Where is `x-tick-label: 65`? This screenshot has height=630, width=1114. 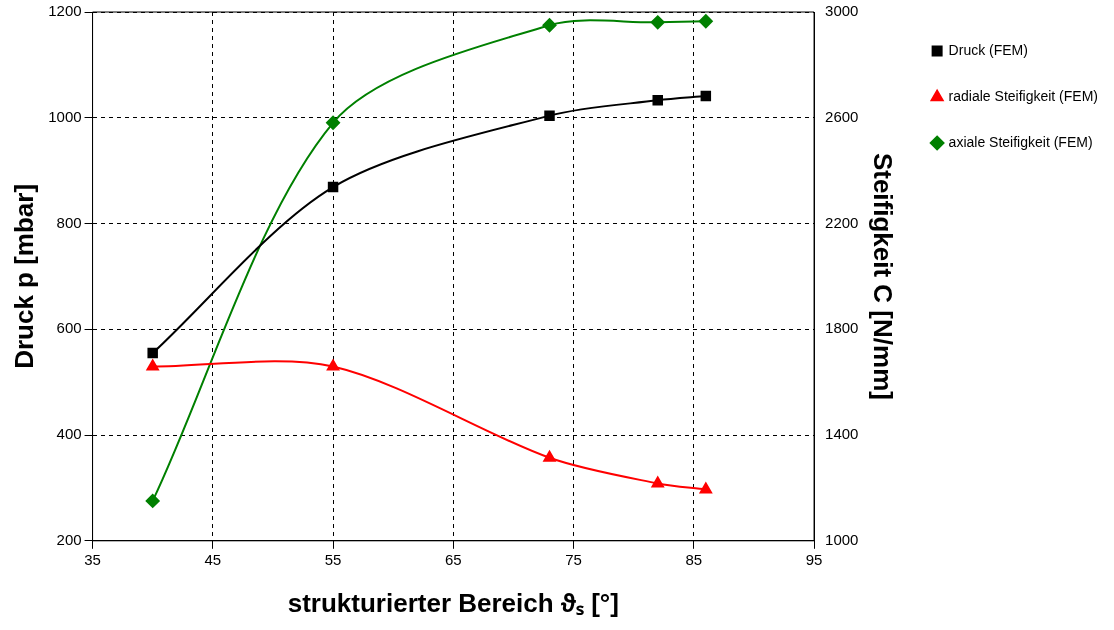
x-tick-label: 65 is located at coordinates (453, 559).